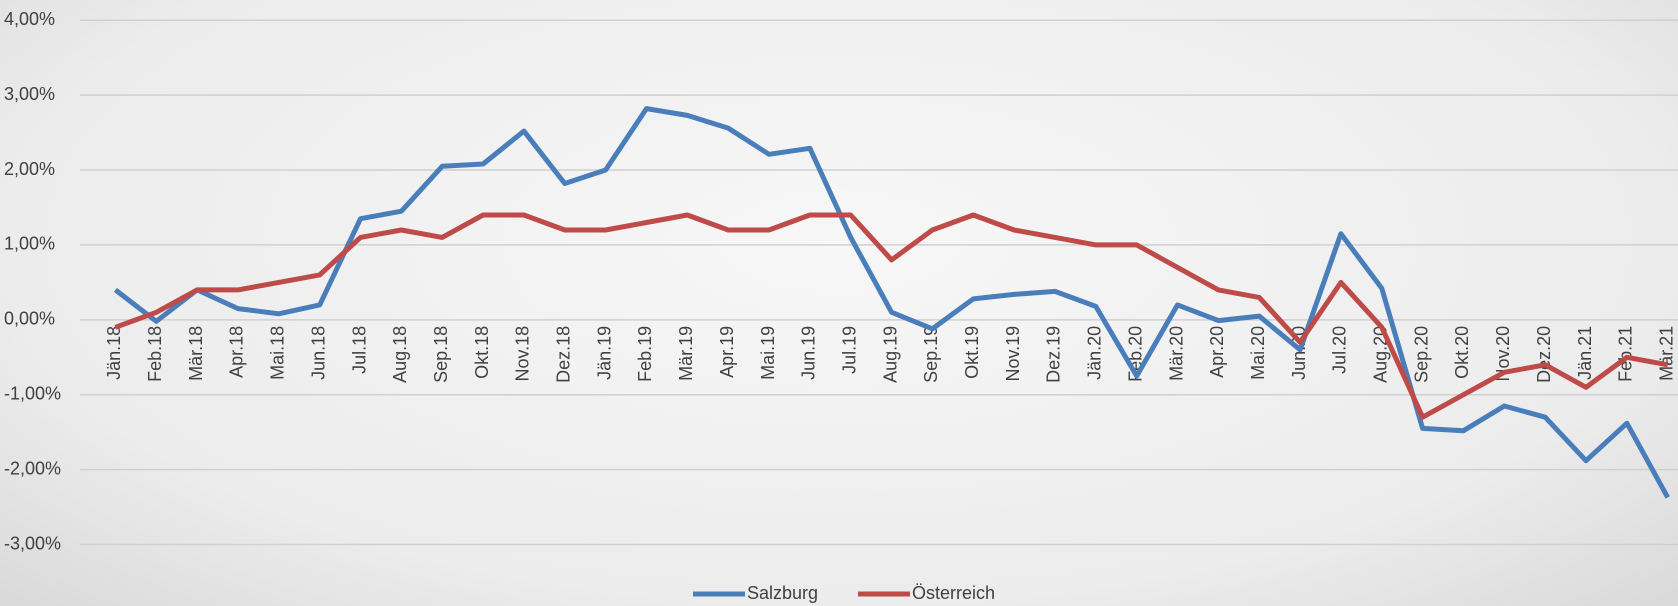 The height and width of the screenshot is (606, 1678). I want to click on x-tick-label: Apr.18, so click(237, 352).